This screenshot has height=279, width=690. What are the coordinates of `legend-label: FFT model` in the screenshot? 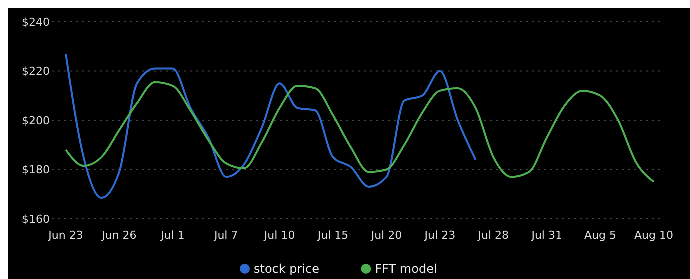 It's located at (406, 269).